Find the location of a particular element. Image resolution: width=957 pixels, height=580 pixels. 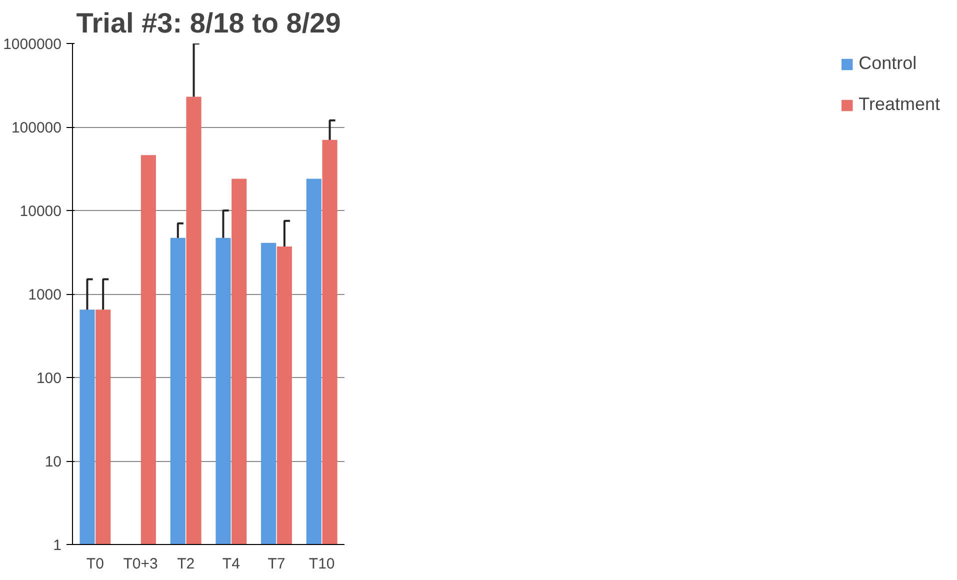

x-tick-label: T7 is located at coordinates (277, 564).